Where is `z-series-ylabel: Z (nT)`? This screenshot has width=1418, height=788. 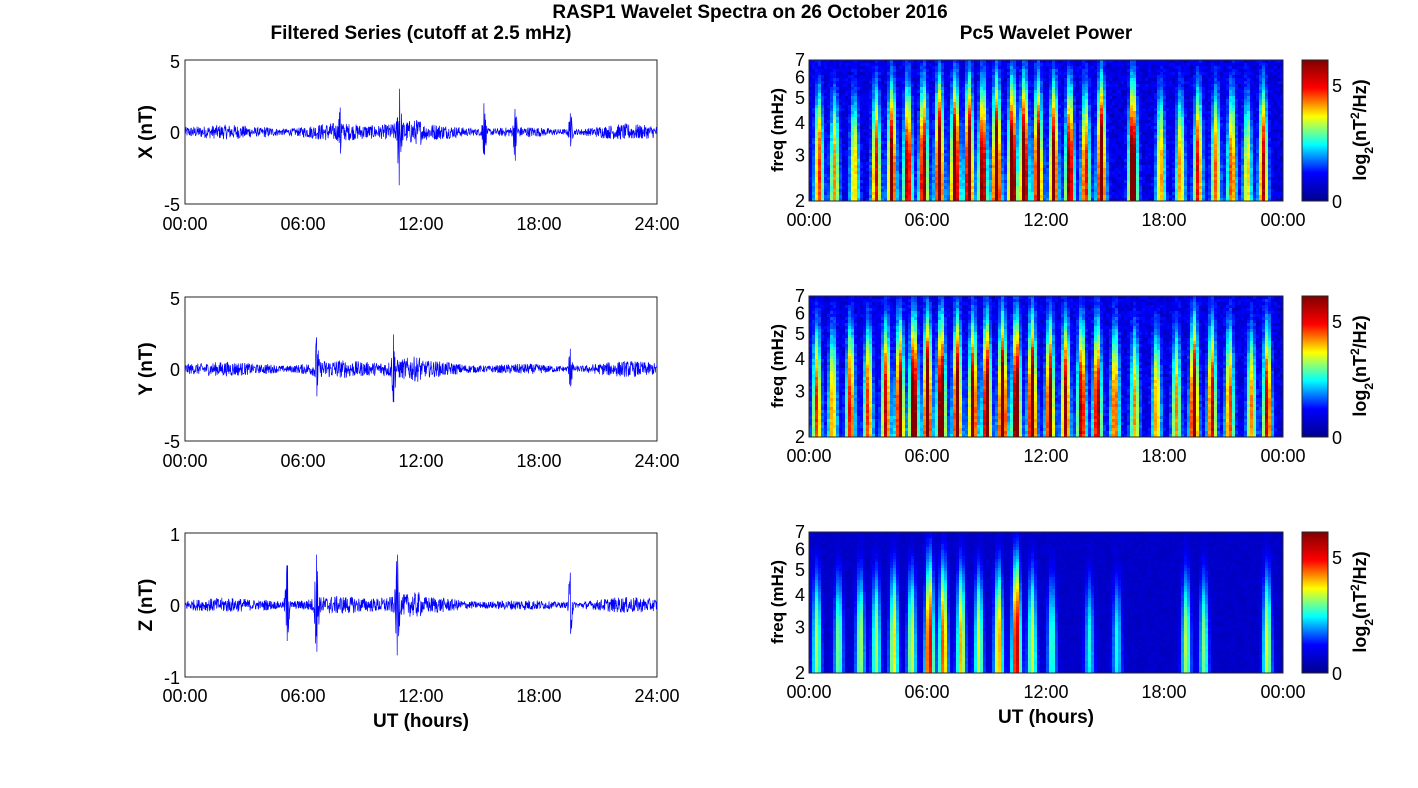
z-series-ylabel: Z (nT) is located at coordinates (146, 605).